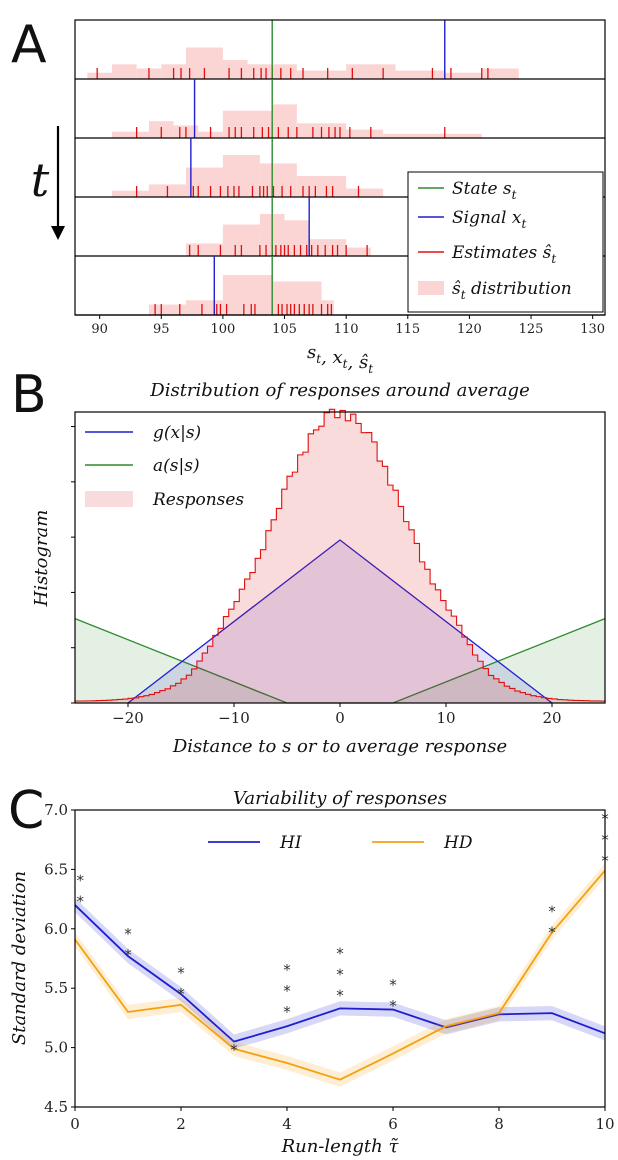  What do you see at coordinates (431, 288) in the screenshot?
I see `legend-distribution-swatch` at bounding box center [431, 288].